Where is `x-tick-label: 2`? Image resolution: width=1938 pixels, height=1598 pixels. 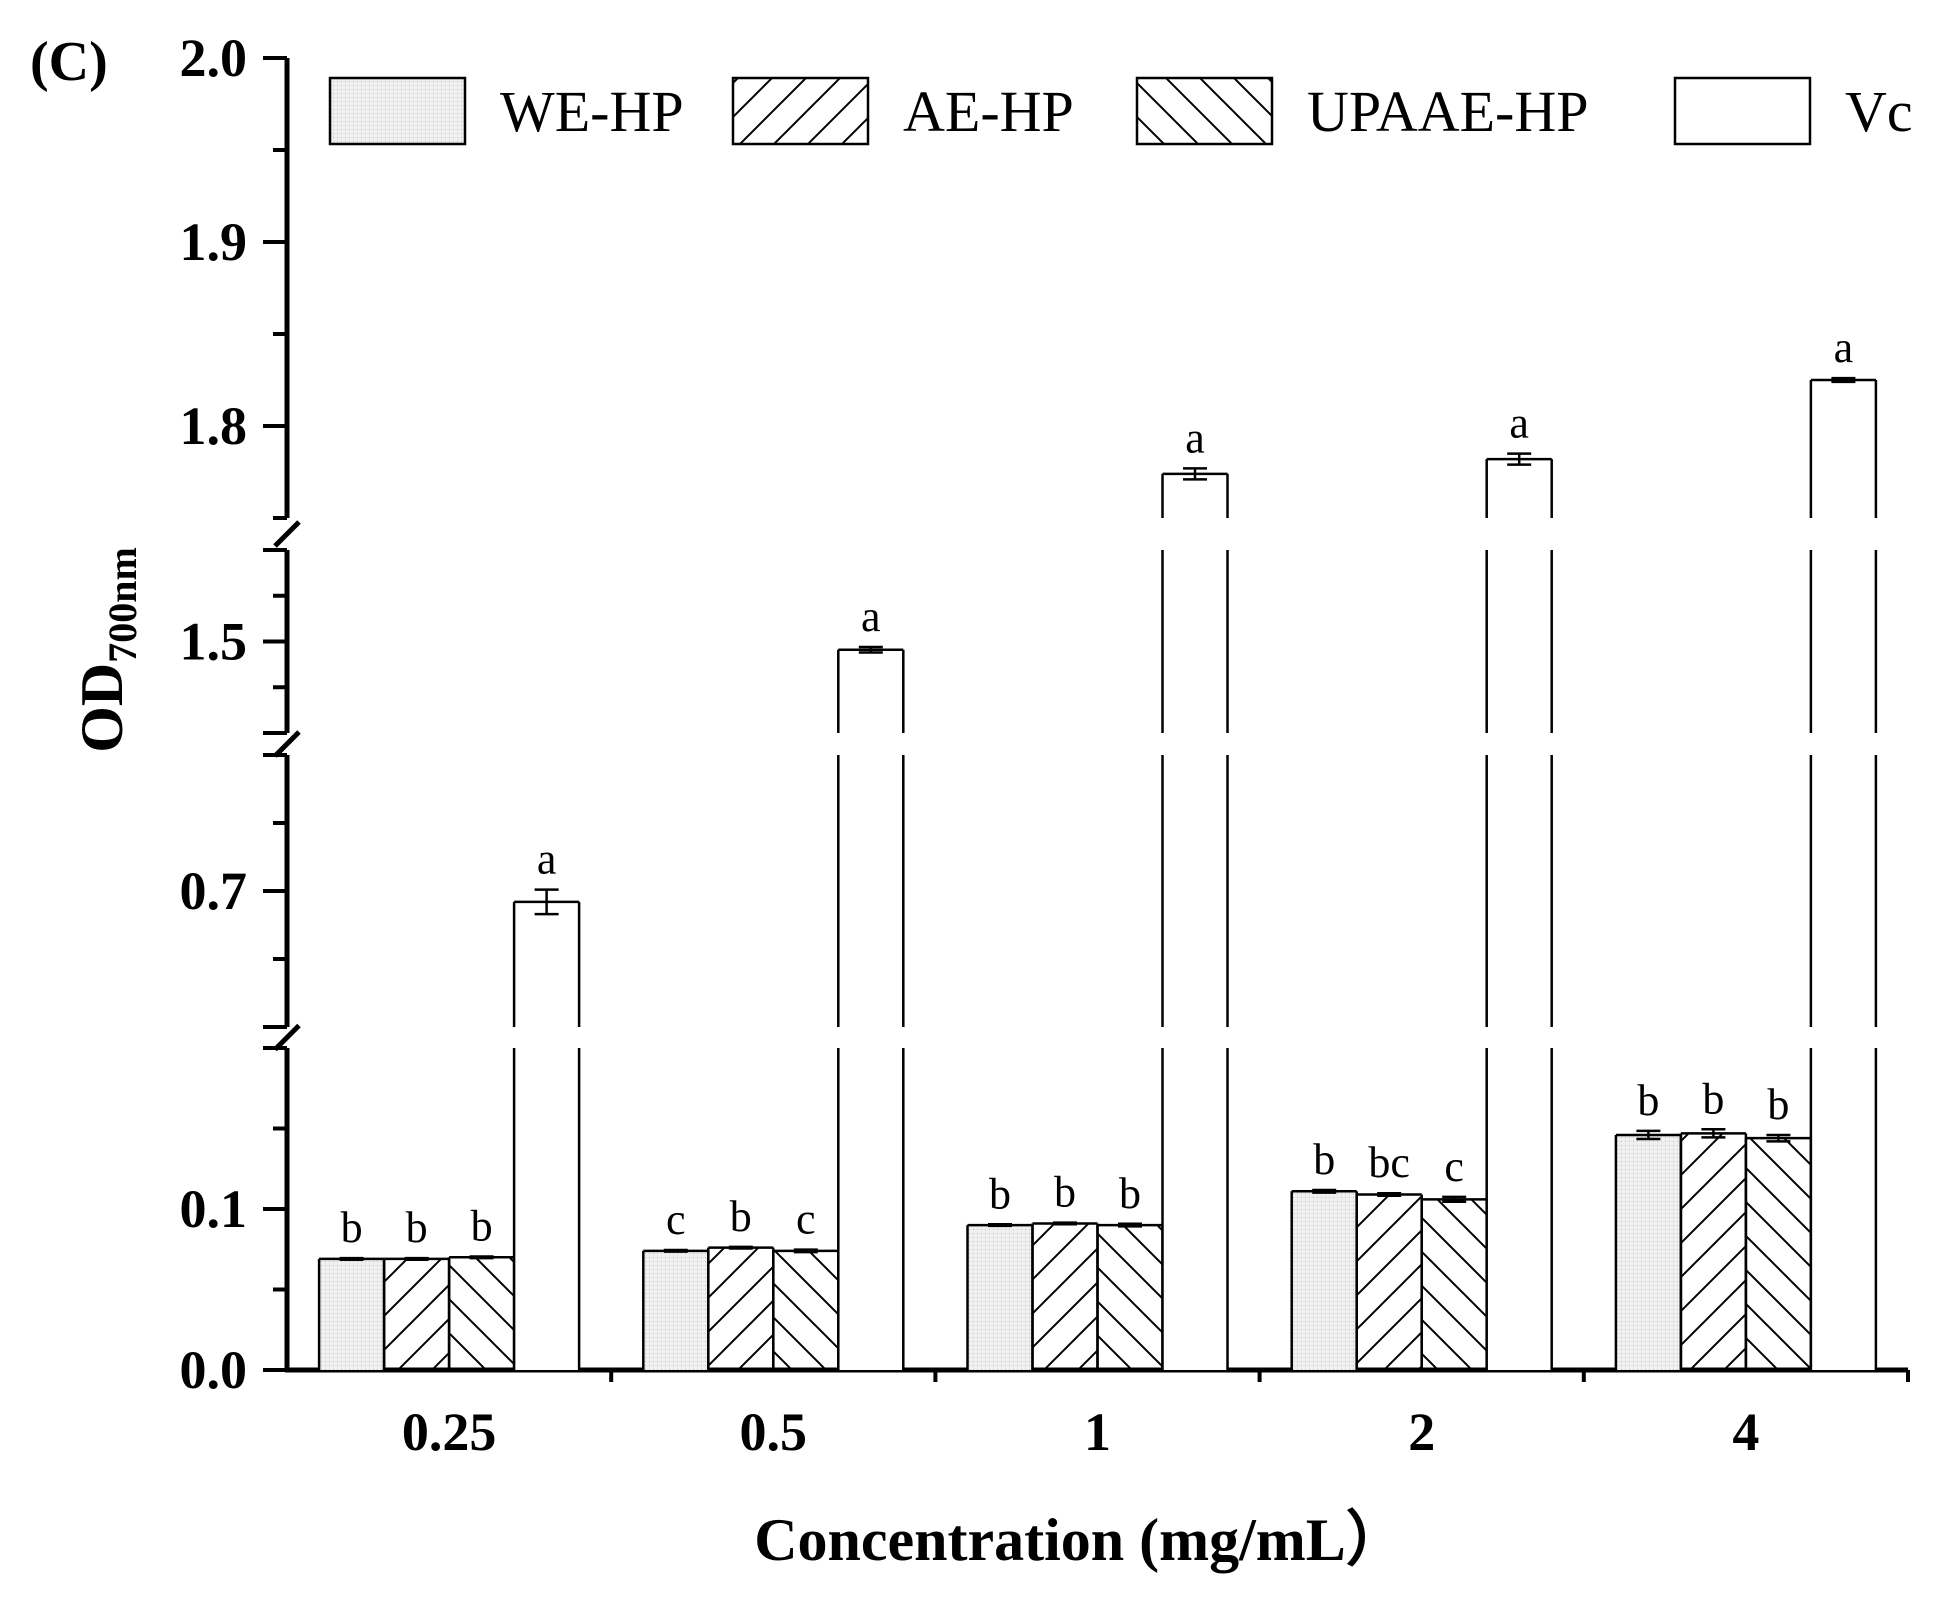
x-tick-label: 2 is located at coordinates (1421, 1432).